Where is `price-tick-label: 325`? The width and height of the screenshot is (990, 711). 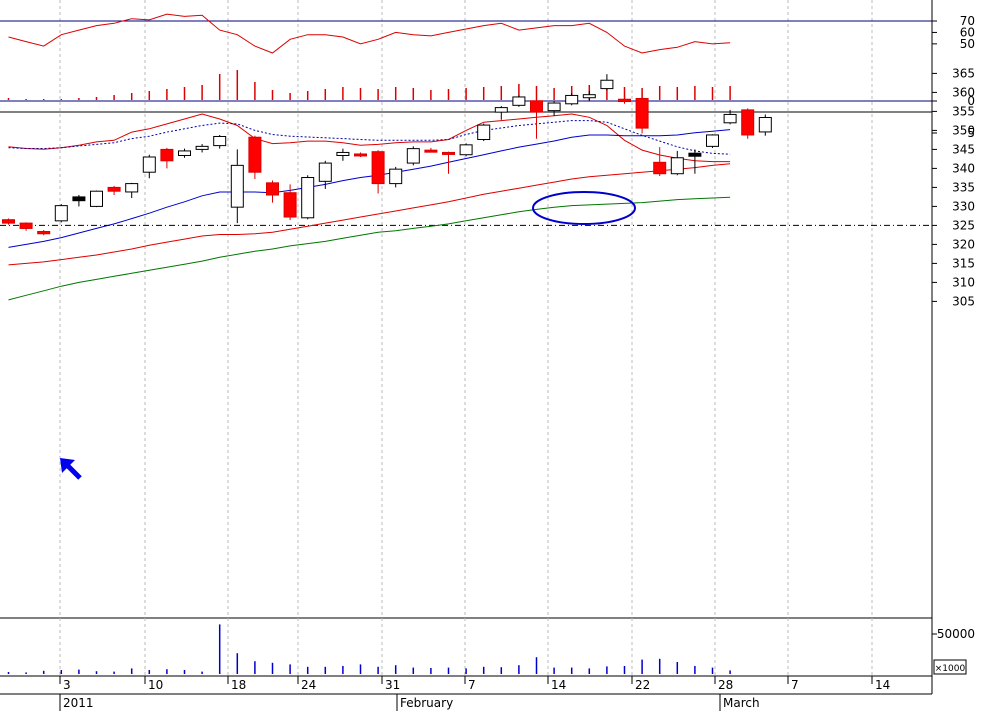
price-tick-label: 325 is located at coordinates (963, 225).